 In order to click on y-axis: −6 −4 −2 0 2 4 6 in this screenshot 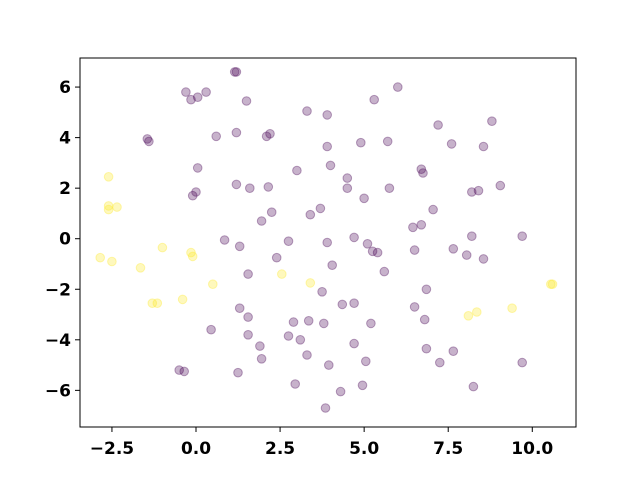, I will do `click(62, 239)`.